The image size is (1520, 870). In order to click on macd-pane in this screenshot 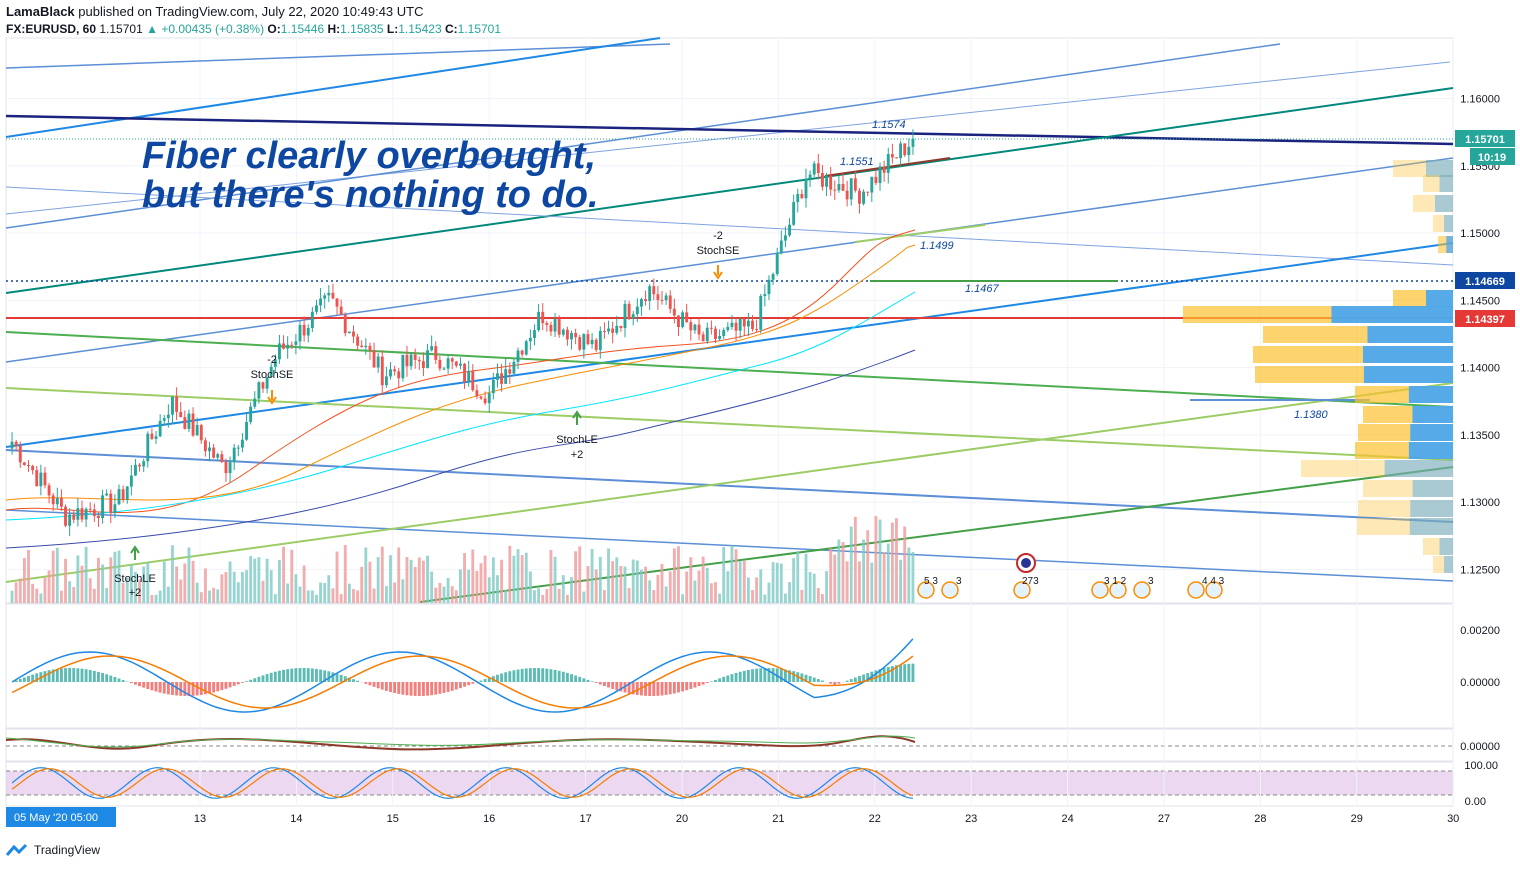, I will do `click(729, 666)`.